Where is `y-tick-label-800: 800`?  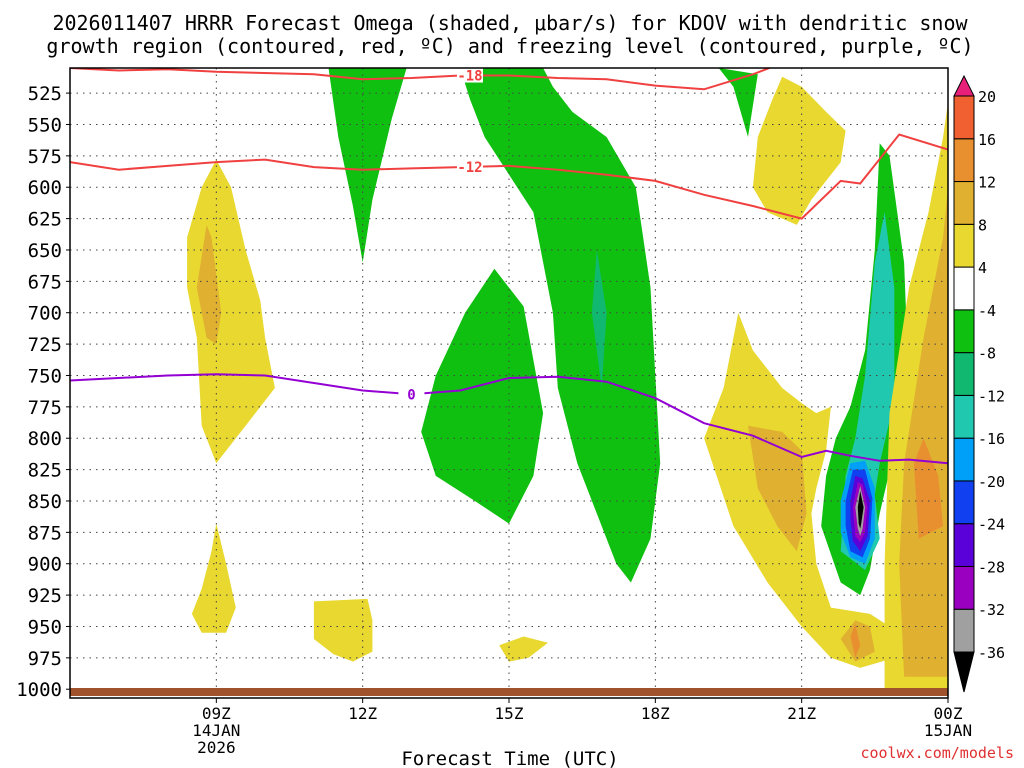 y-tick-label-800: 800 is located at coordinates (45, 439).